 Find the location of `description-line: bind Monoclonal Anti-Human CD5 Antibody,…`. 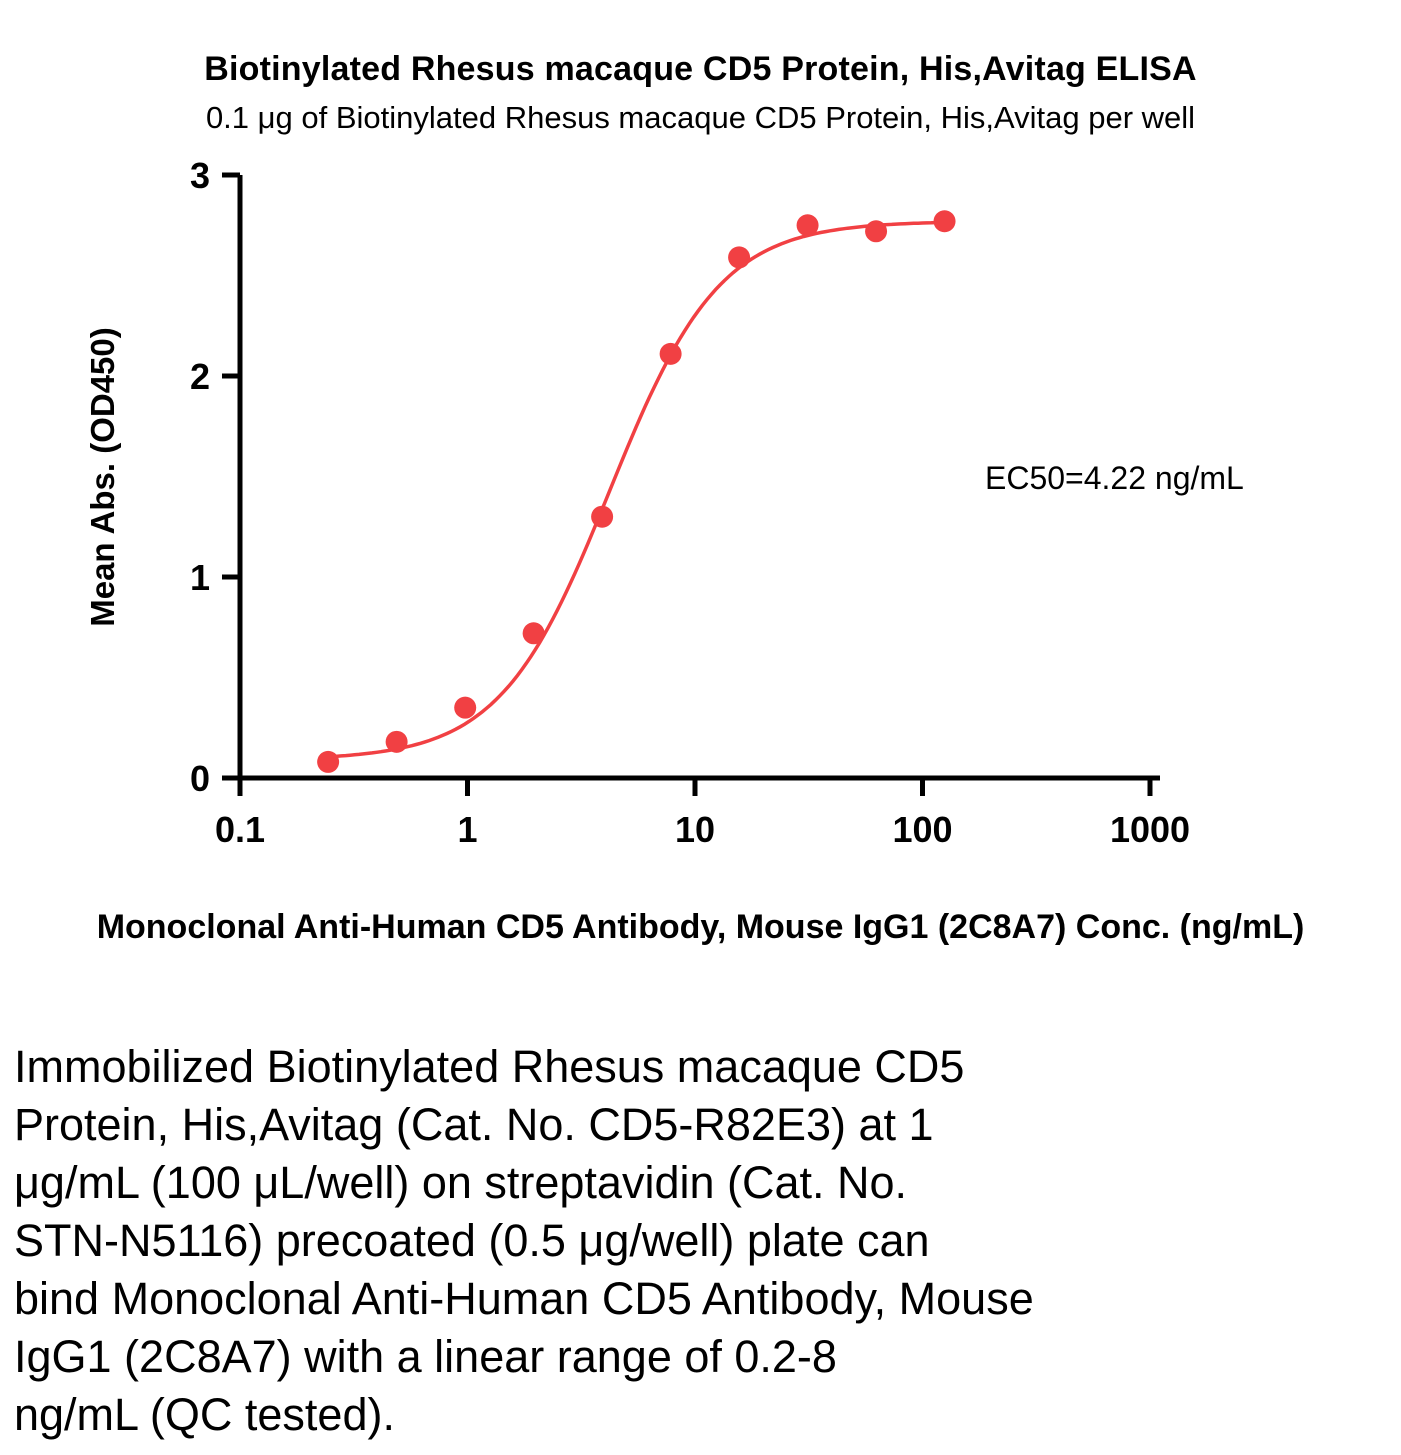

description-line: bind Monoclonal Anti-Human CD5 Antibody,… is located at coordinates (524, 1298).